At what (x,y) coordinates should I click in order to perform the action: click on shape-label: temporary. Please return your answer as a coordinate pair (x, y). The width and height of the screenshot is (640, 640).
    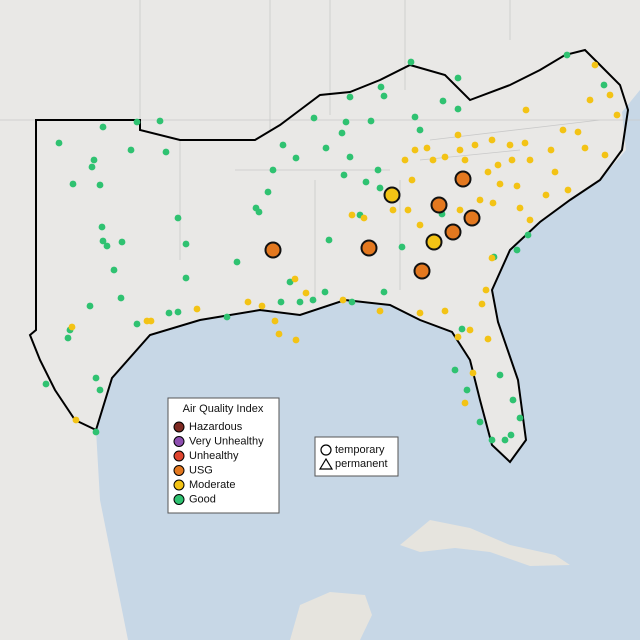
    Looking at the image, I should click on (360, 450).